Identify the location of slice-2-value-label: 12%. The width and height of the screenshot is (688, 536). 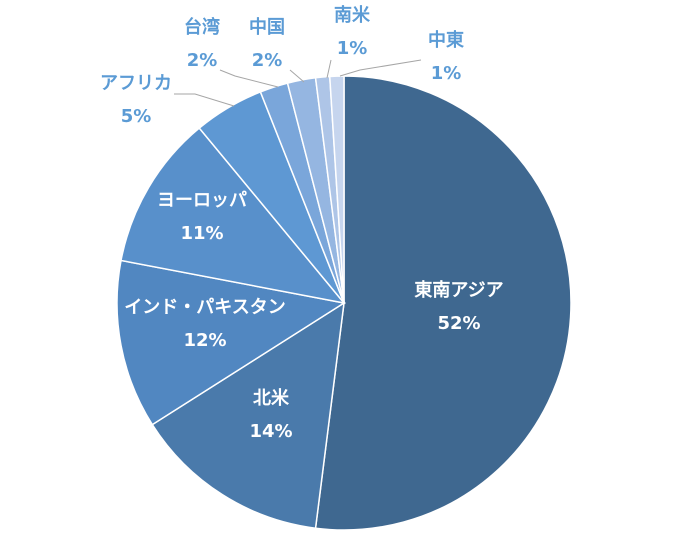
(204, 340).